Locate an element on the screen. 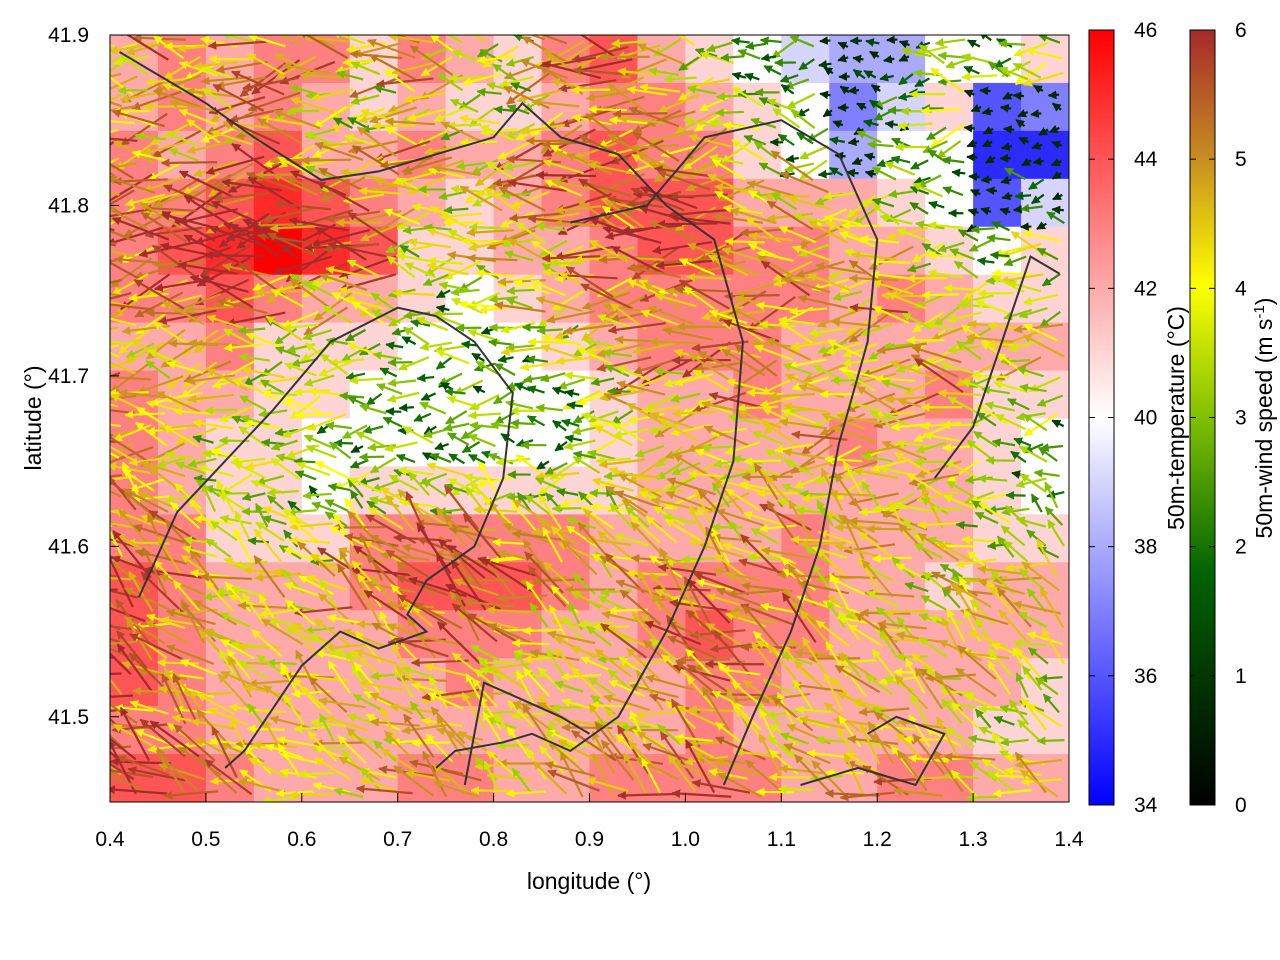 The height and width of the screenshot is (960, 1280). x-tick-label: 0.4 is located at coordinates (110, 839).